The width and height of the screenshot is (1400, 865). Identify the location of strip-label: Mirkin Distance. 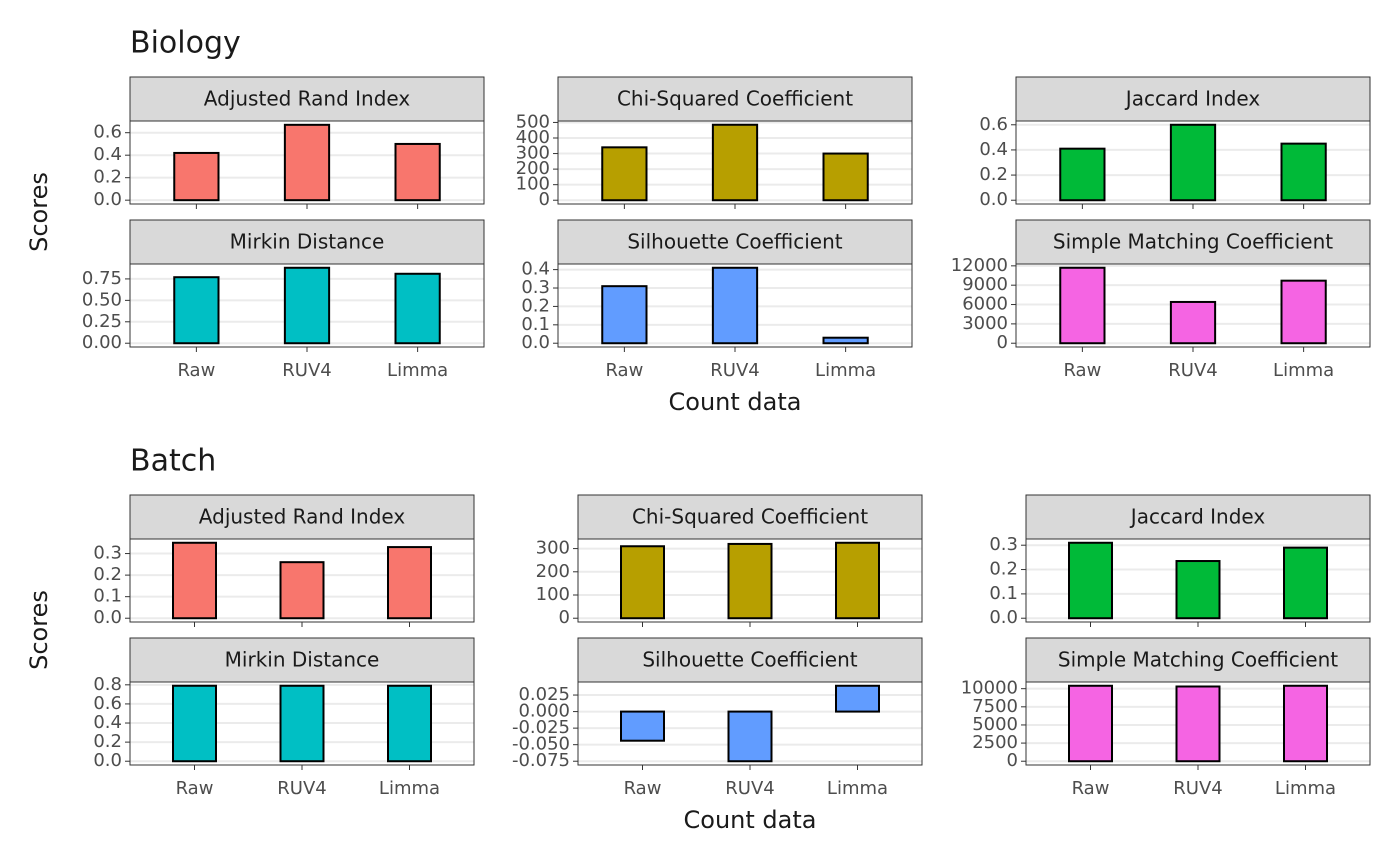
(302, 660).